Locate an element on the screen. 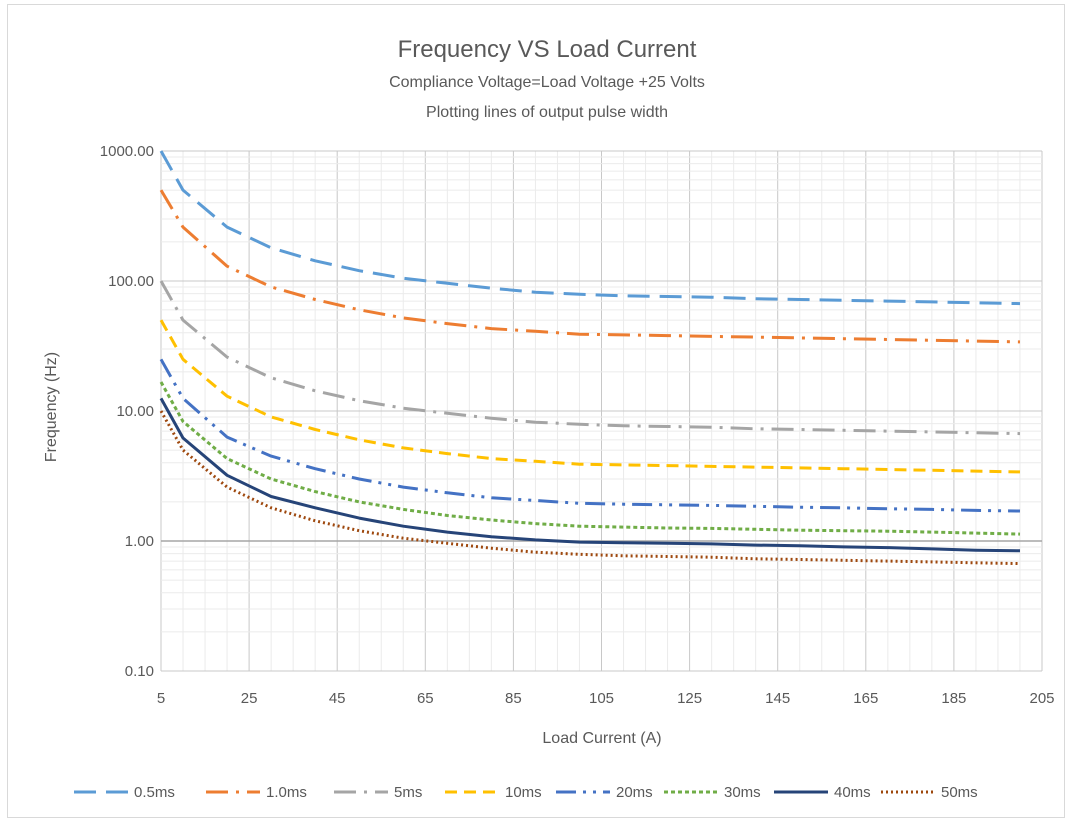  x-axis-title: Load Current (A) is located at coordinates (601, 738).